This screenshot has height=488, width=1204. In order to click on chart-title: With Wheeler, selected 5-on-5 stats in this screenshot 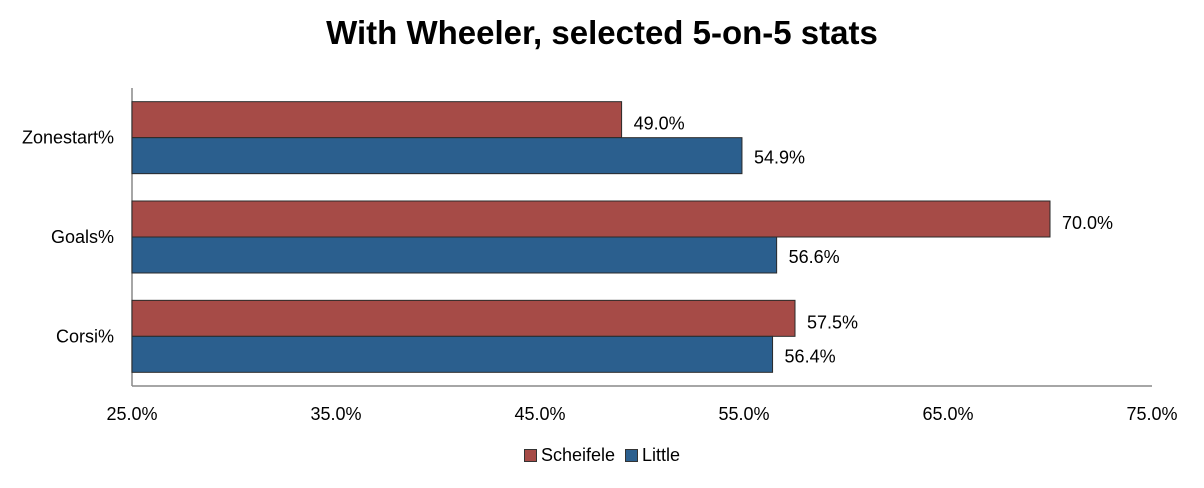, I will do `click(602, 32)`.